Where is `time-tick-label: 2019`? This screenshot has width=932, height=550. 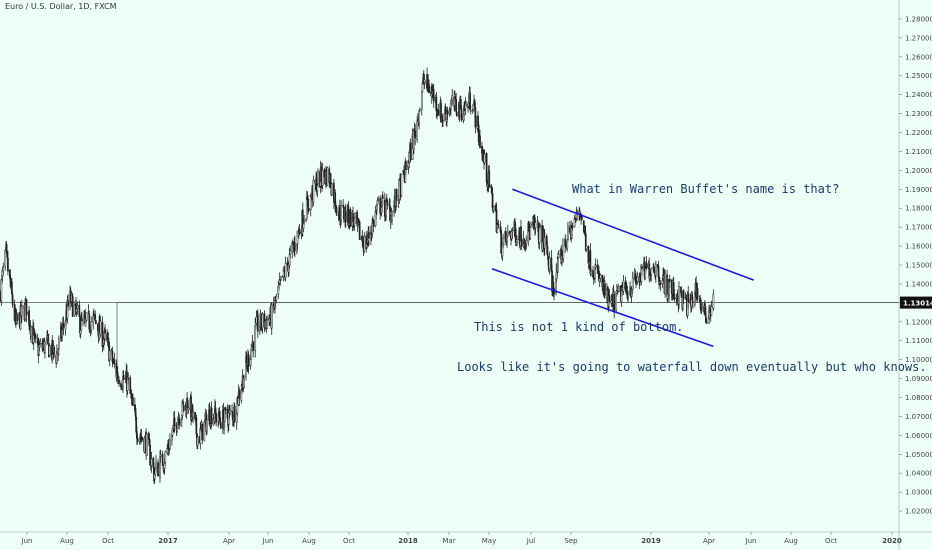 time-tick-label: 2019 is located at coordinates (651, 541).